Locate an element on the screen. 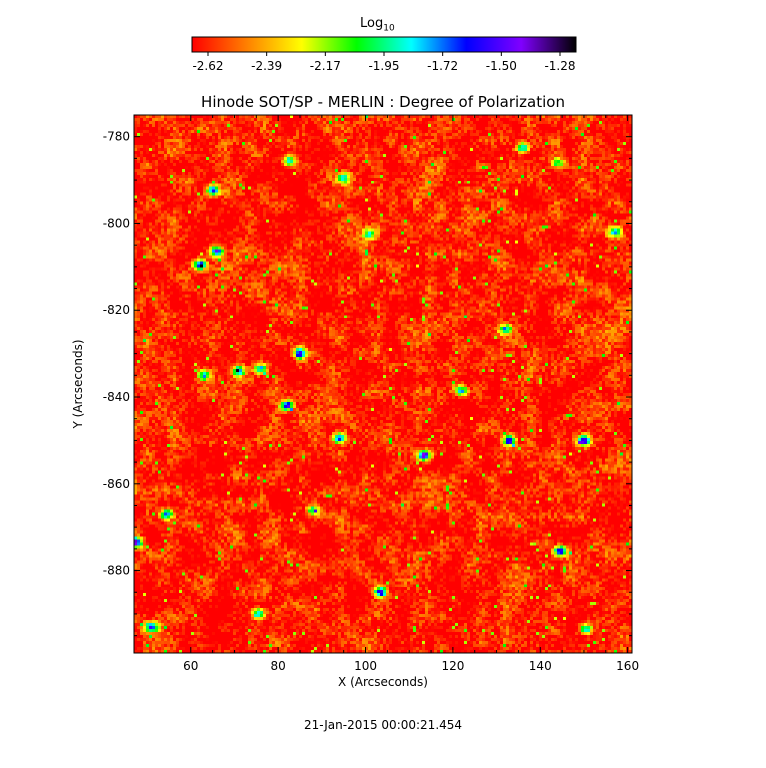 This screenshot has width=766, height=768. y-tick-label: -840 is located at coordinates (116, 397).